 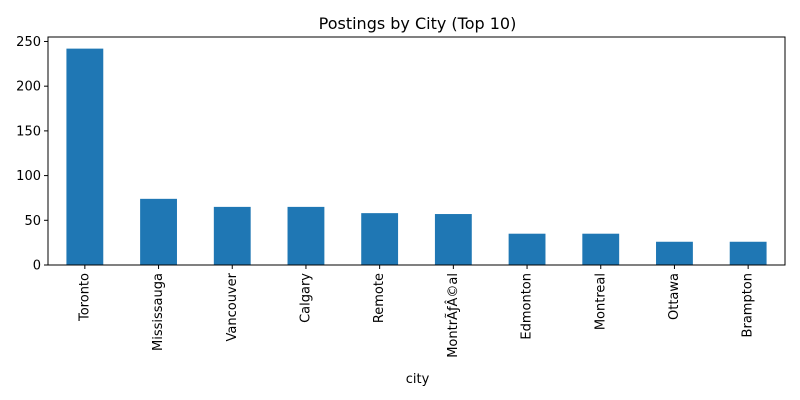 I want to click on x-tick-label: Calgary, so click(x=305, y=298).